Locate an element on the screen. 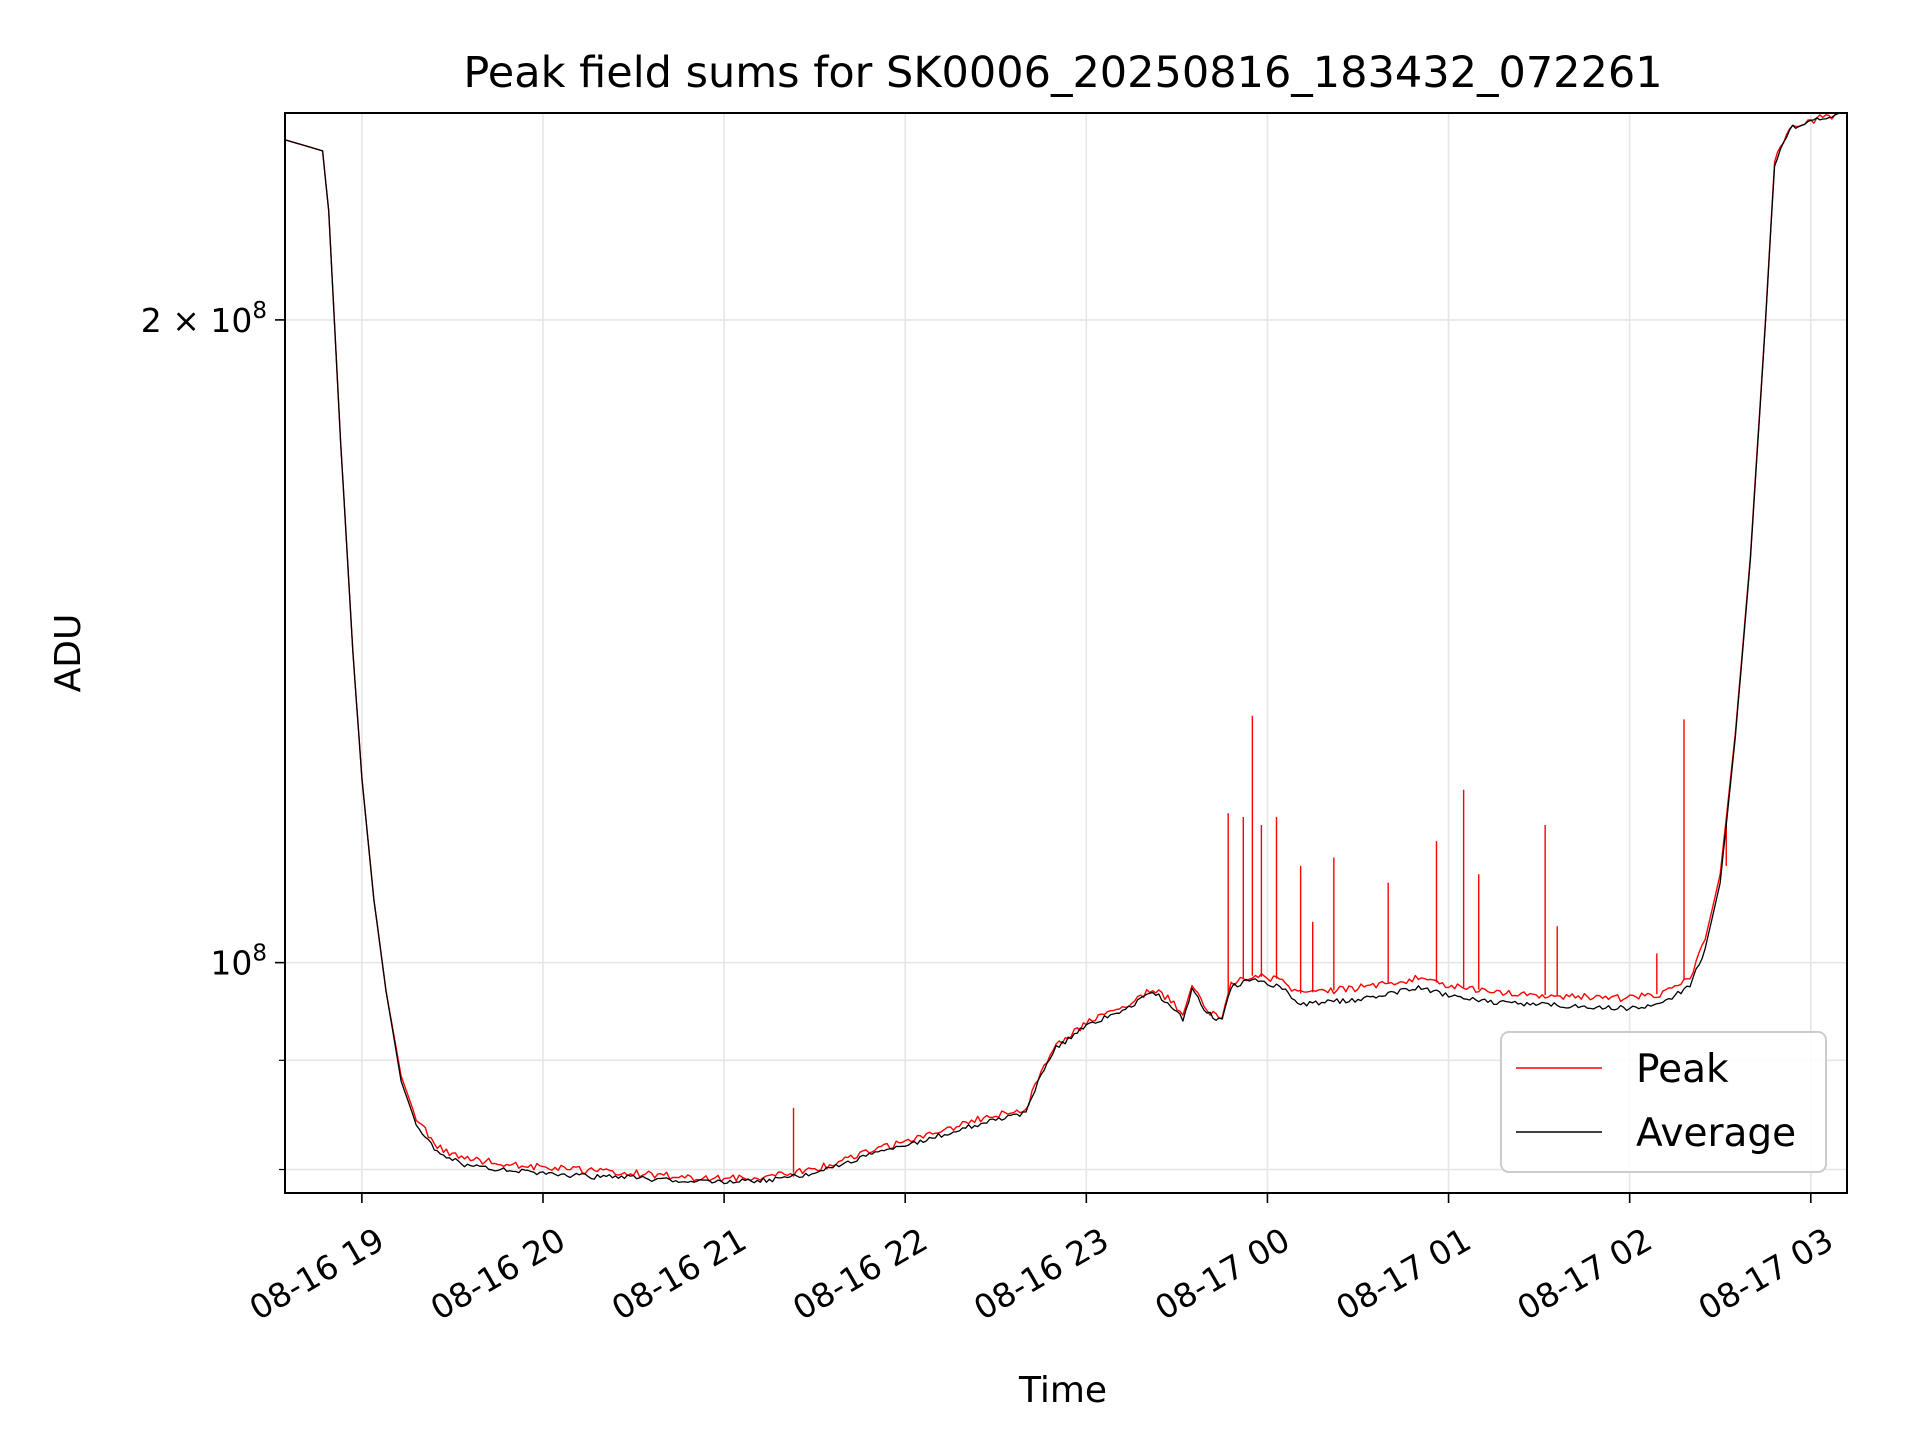 The image size is (1920, 1440). legend: Peak Average is located at coordinates (1663, 1102).